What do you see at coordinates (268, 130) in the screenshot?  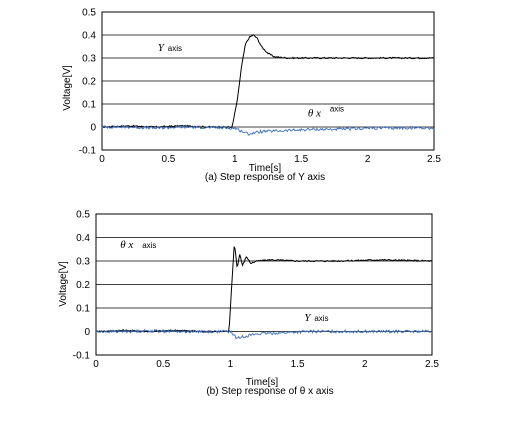 I see `chart-a-series-blue-line` at bounding box center [268, 130].